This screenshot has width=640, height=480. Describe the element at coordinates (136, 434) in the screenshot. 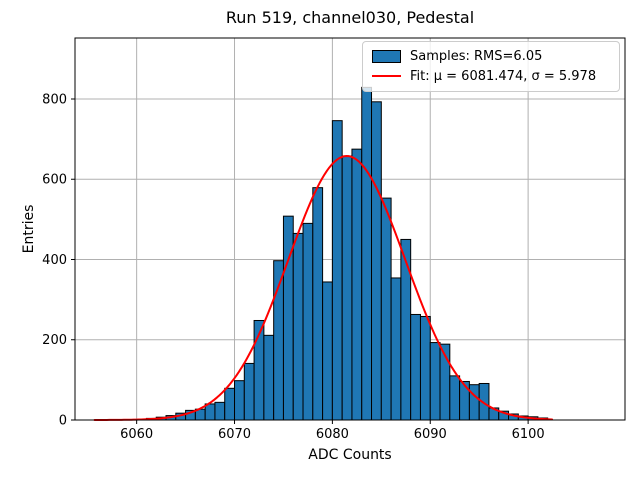

I see `x-tick-label: 6060` at that location.